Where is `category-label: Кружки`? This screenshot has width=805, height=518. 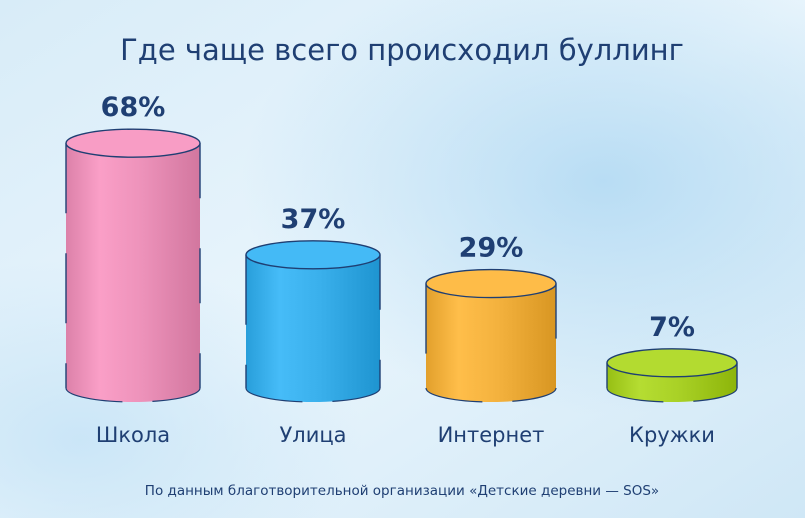
category-label: Кружки is located at coordinates (672, 435).